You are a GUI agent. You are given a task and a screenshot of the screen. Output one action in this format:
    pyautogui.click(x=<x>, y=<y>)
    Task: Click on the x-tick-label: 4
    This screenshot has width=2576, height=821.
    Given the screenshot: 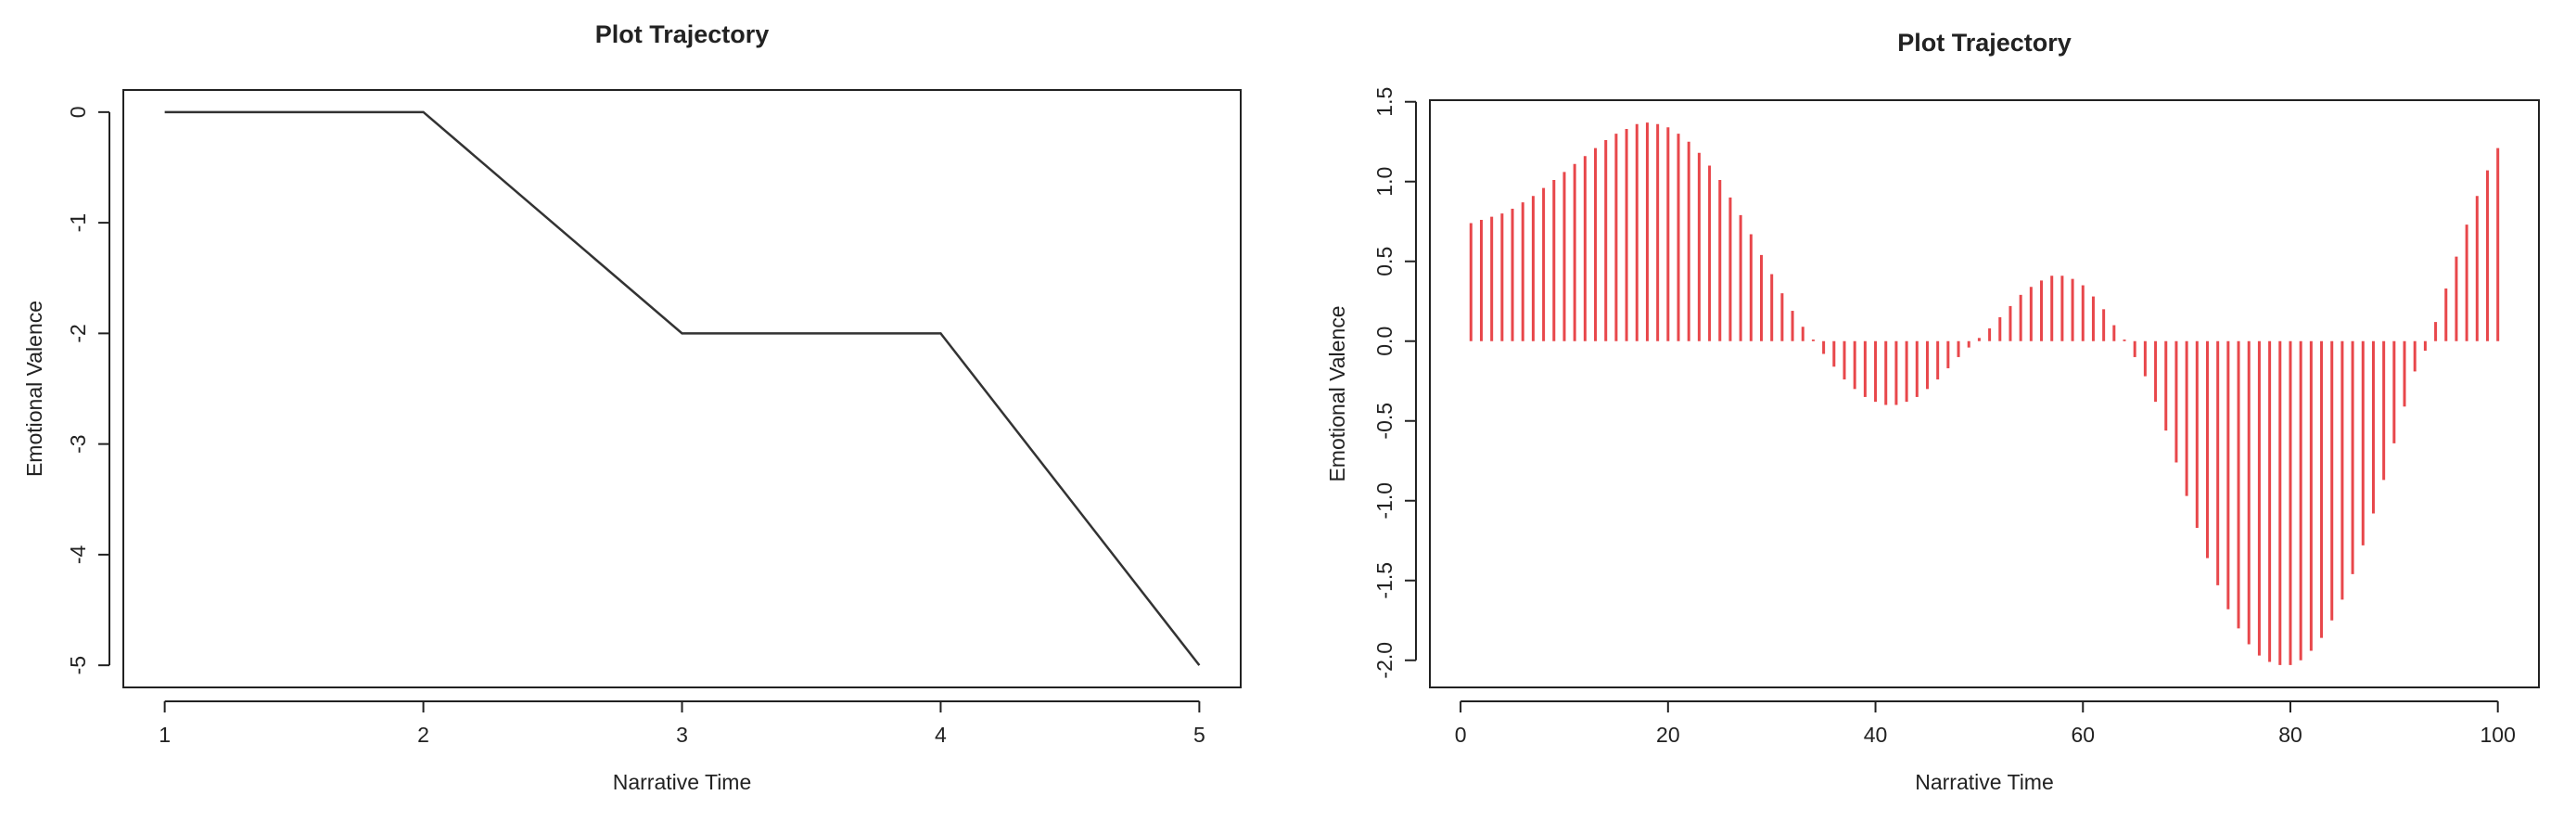 What is the action you would take?
    pyautogui.click(x=941, y=735)
    